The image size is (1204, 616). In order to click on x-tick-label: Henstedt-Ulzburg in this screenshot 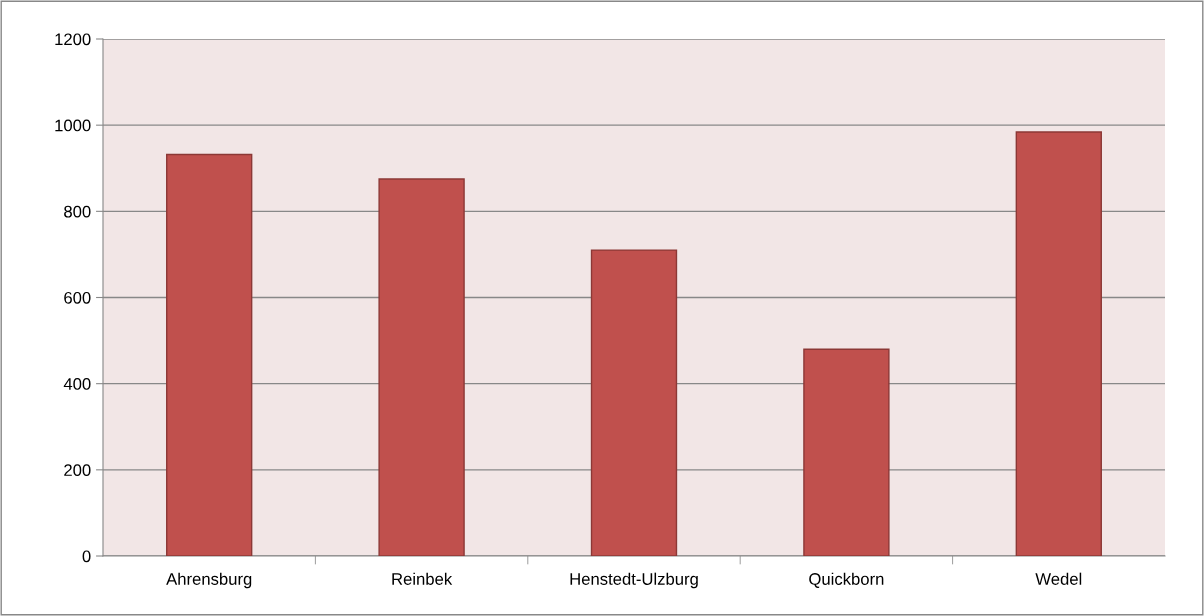, I will do `click(634, 580)`.